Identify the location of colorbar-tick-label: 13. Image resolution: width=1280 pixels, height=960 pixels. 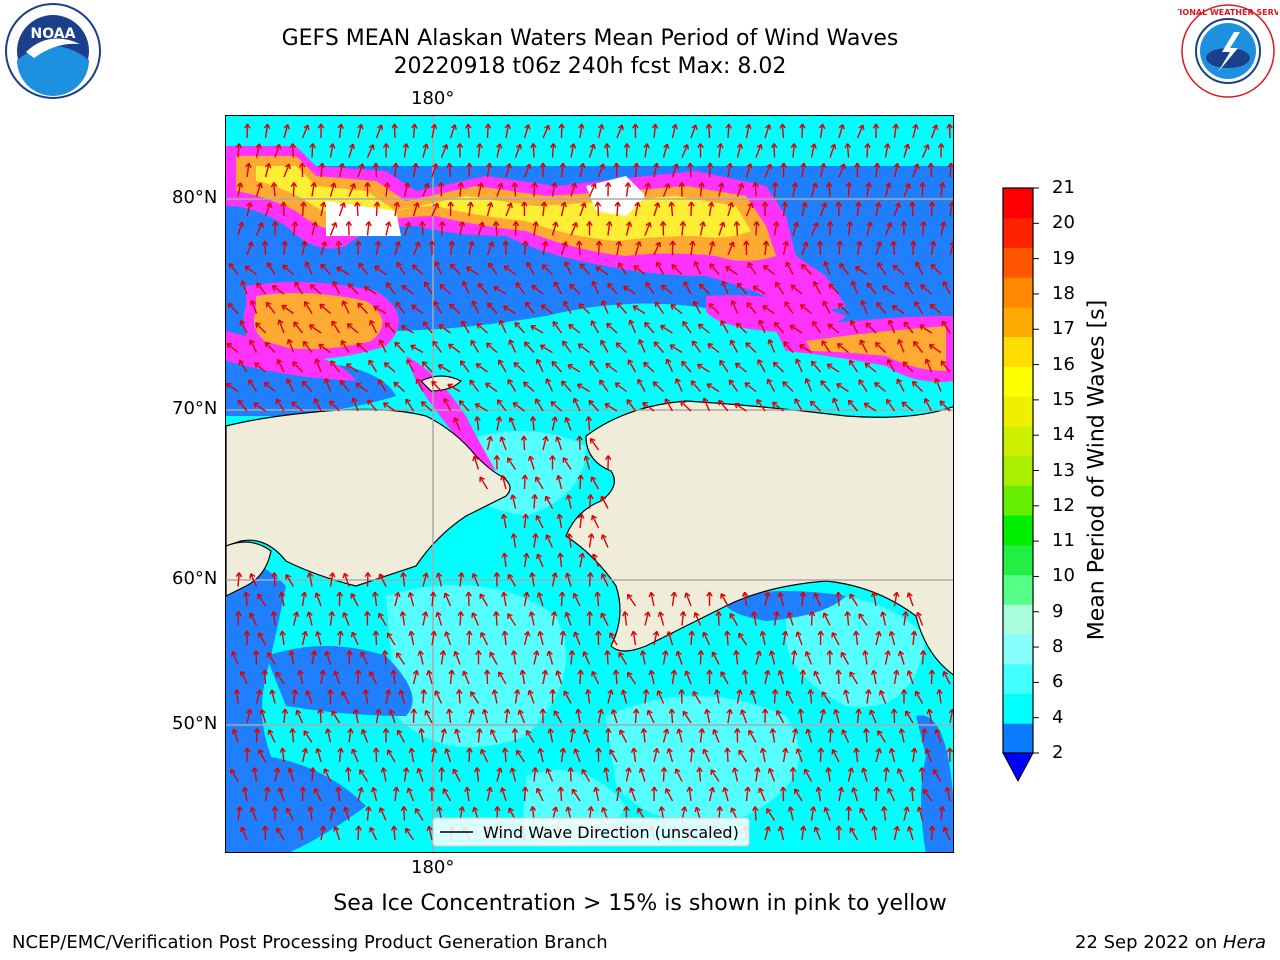
(1063, 470).